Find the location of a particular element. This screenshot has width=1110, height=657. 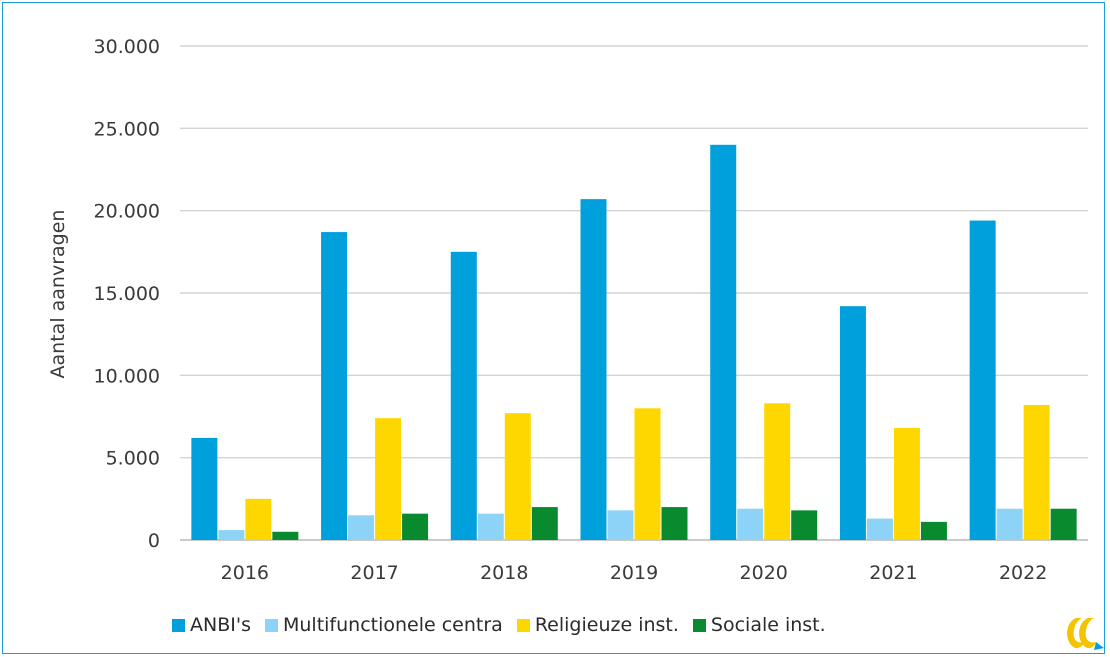

legend-label: Sociale inst. is located at coordinates (768, 625).